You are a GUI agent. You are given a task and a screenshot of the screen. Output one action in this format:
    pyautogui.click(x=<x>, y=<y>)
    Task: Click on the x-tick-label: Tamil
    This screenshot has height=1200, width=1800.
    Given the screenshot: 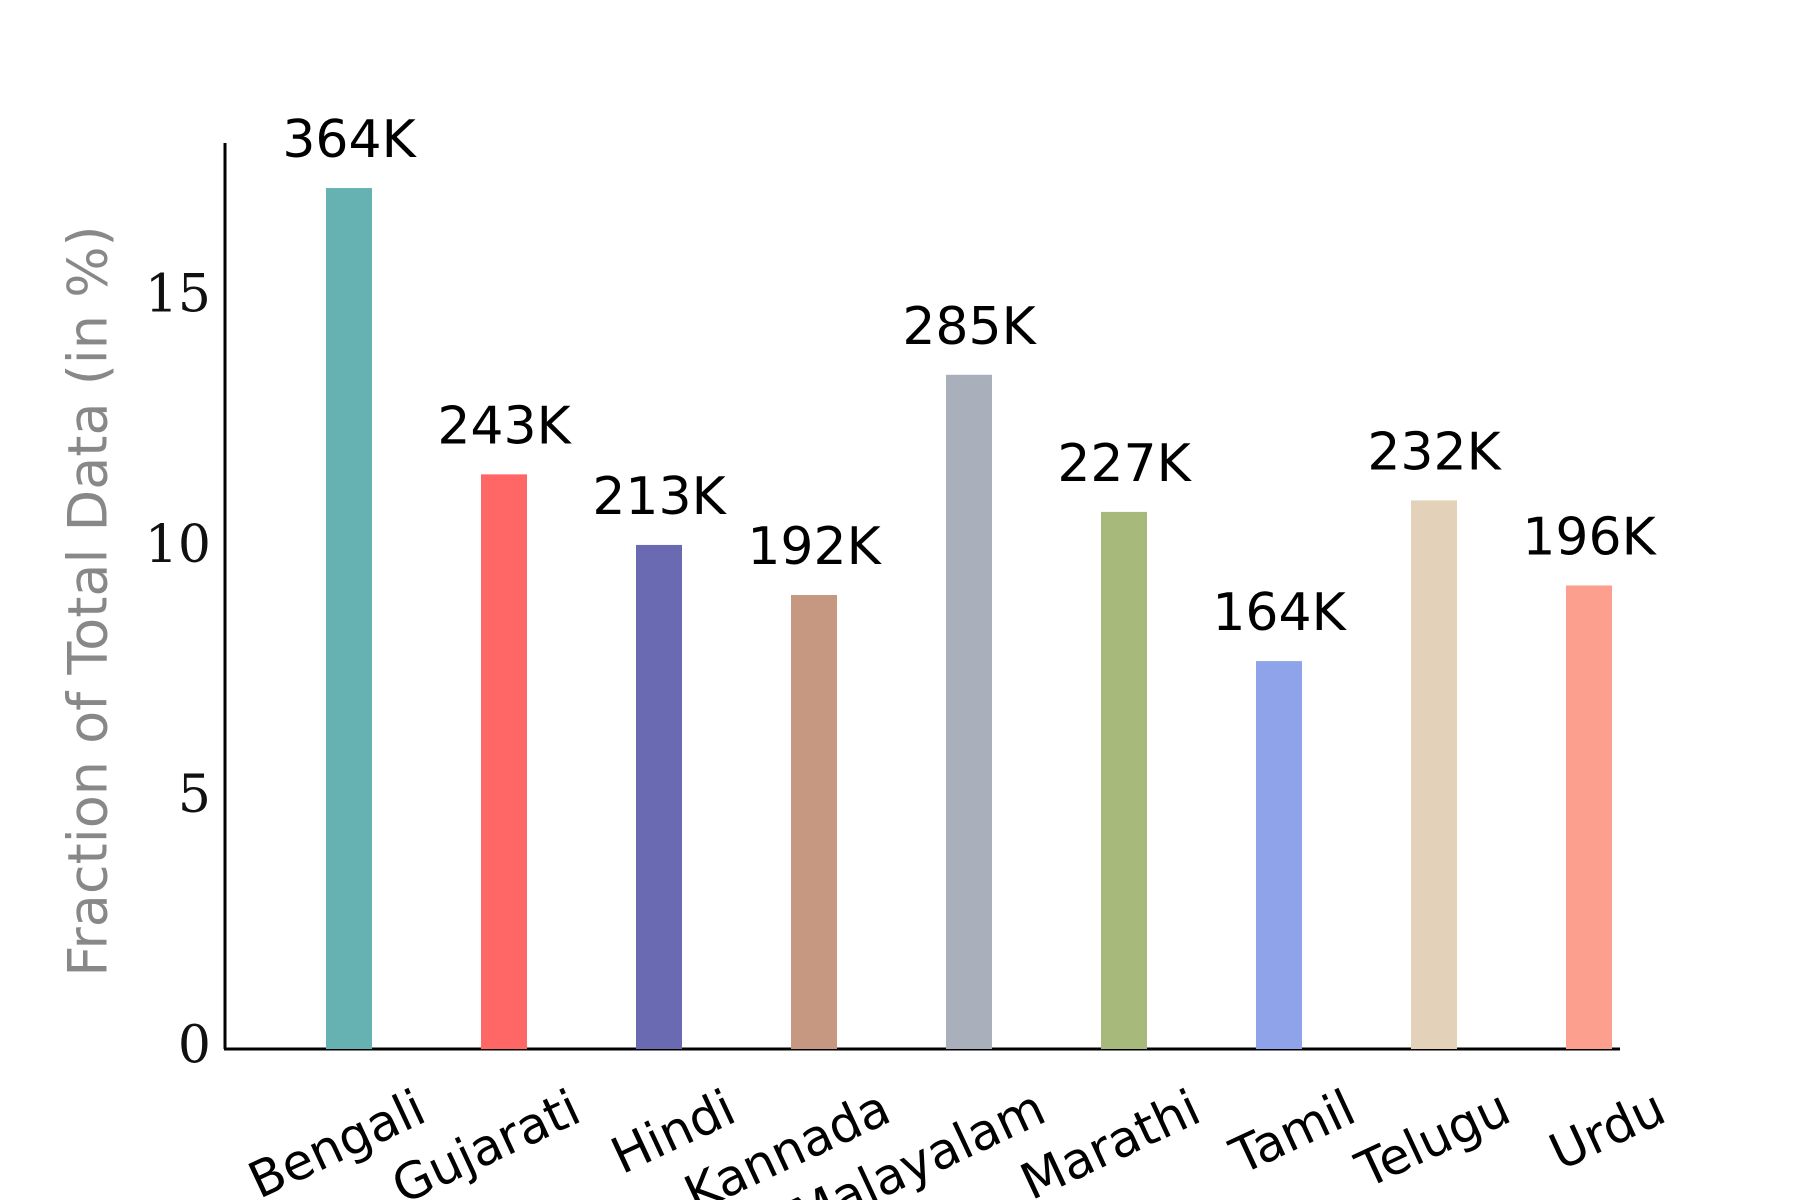 What is the action you would take?
    pyautogui.click(x=1292, y=1133)
    